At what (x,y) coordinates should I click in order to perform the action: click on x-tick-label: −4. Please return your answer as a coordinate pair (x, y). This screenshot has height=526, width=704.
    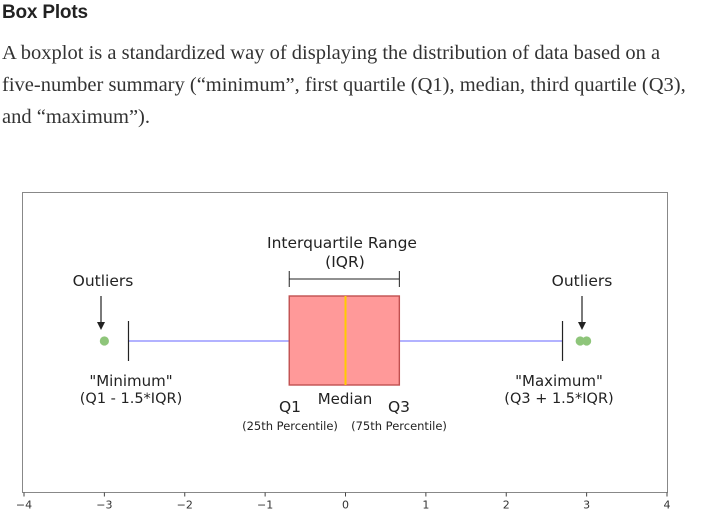
    Looking at the image, I should click on (24, 505).